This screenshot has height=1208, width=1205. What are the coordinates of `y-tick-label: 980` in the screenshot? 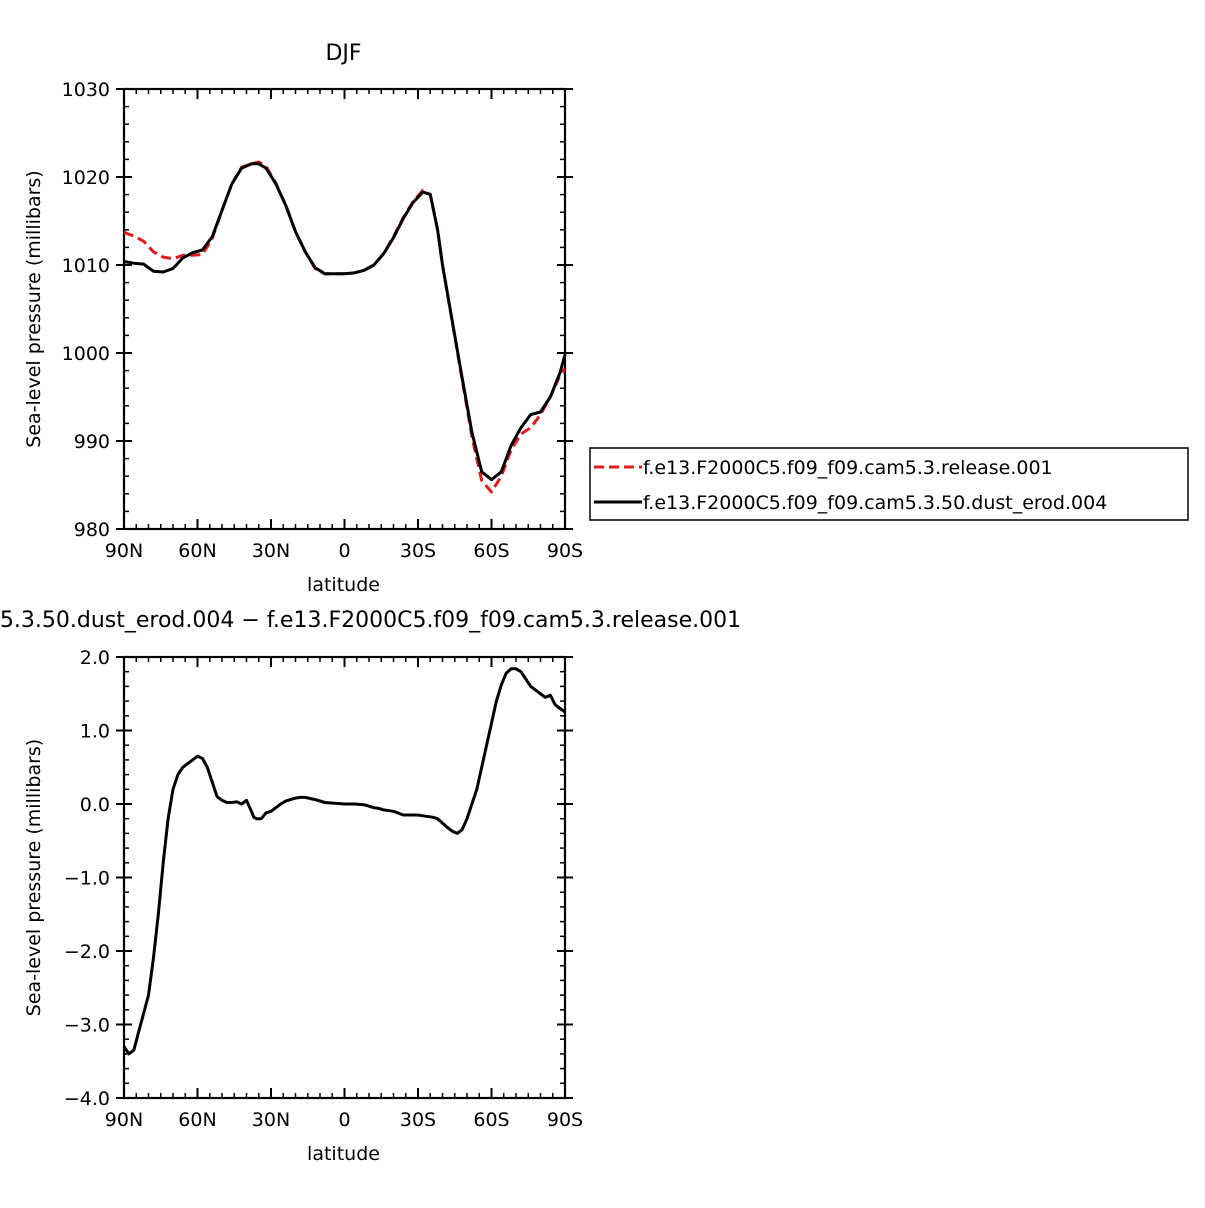 It's located at (92, 530).